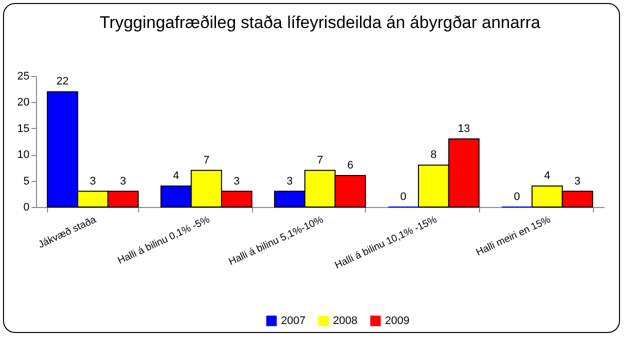  I want to click on x-tick-label: Halli á bilinu 0,1% -5%, so click(164, 240).